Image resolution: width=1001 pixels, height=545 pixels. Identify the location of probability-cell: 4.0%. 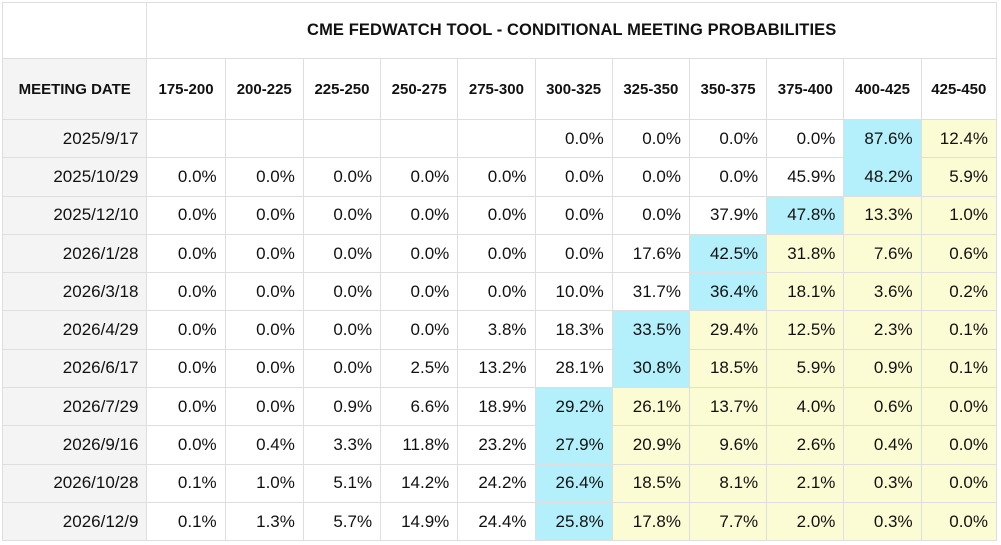
(805, 407).